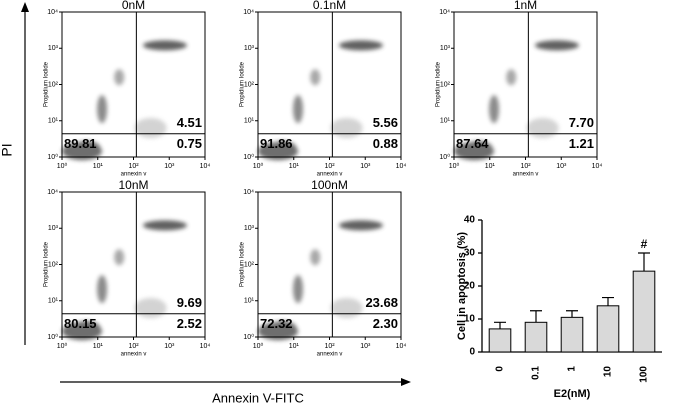  I want to click on x-tick-label: 100, so click(644, 374).